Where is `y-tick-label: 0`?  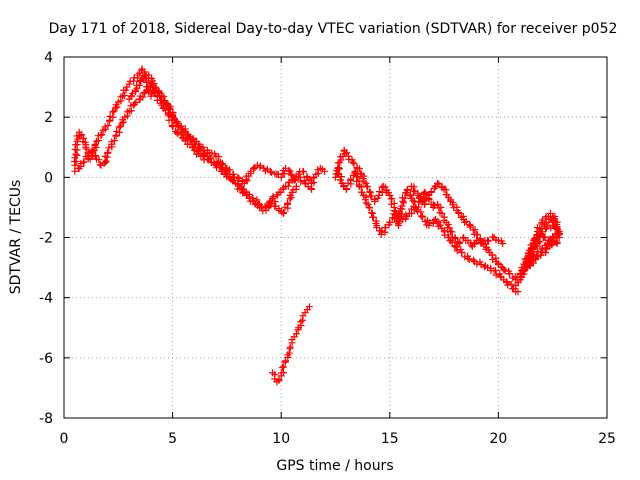 y-tick-label: 0 is located at coordinates (48, 178).